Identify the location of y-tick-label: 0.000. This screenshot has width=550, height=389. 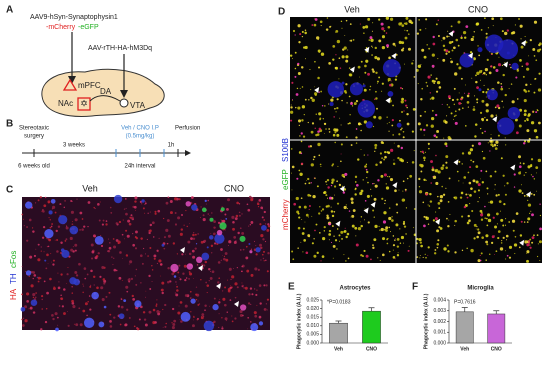
(439, 343).